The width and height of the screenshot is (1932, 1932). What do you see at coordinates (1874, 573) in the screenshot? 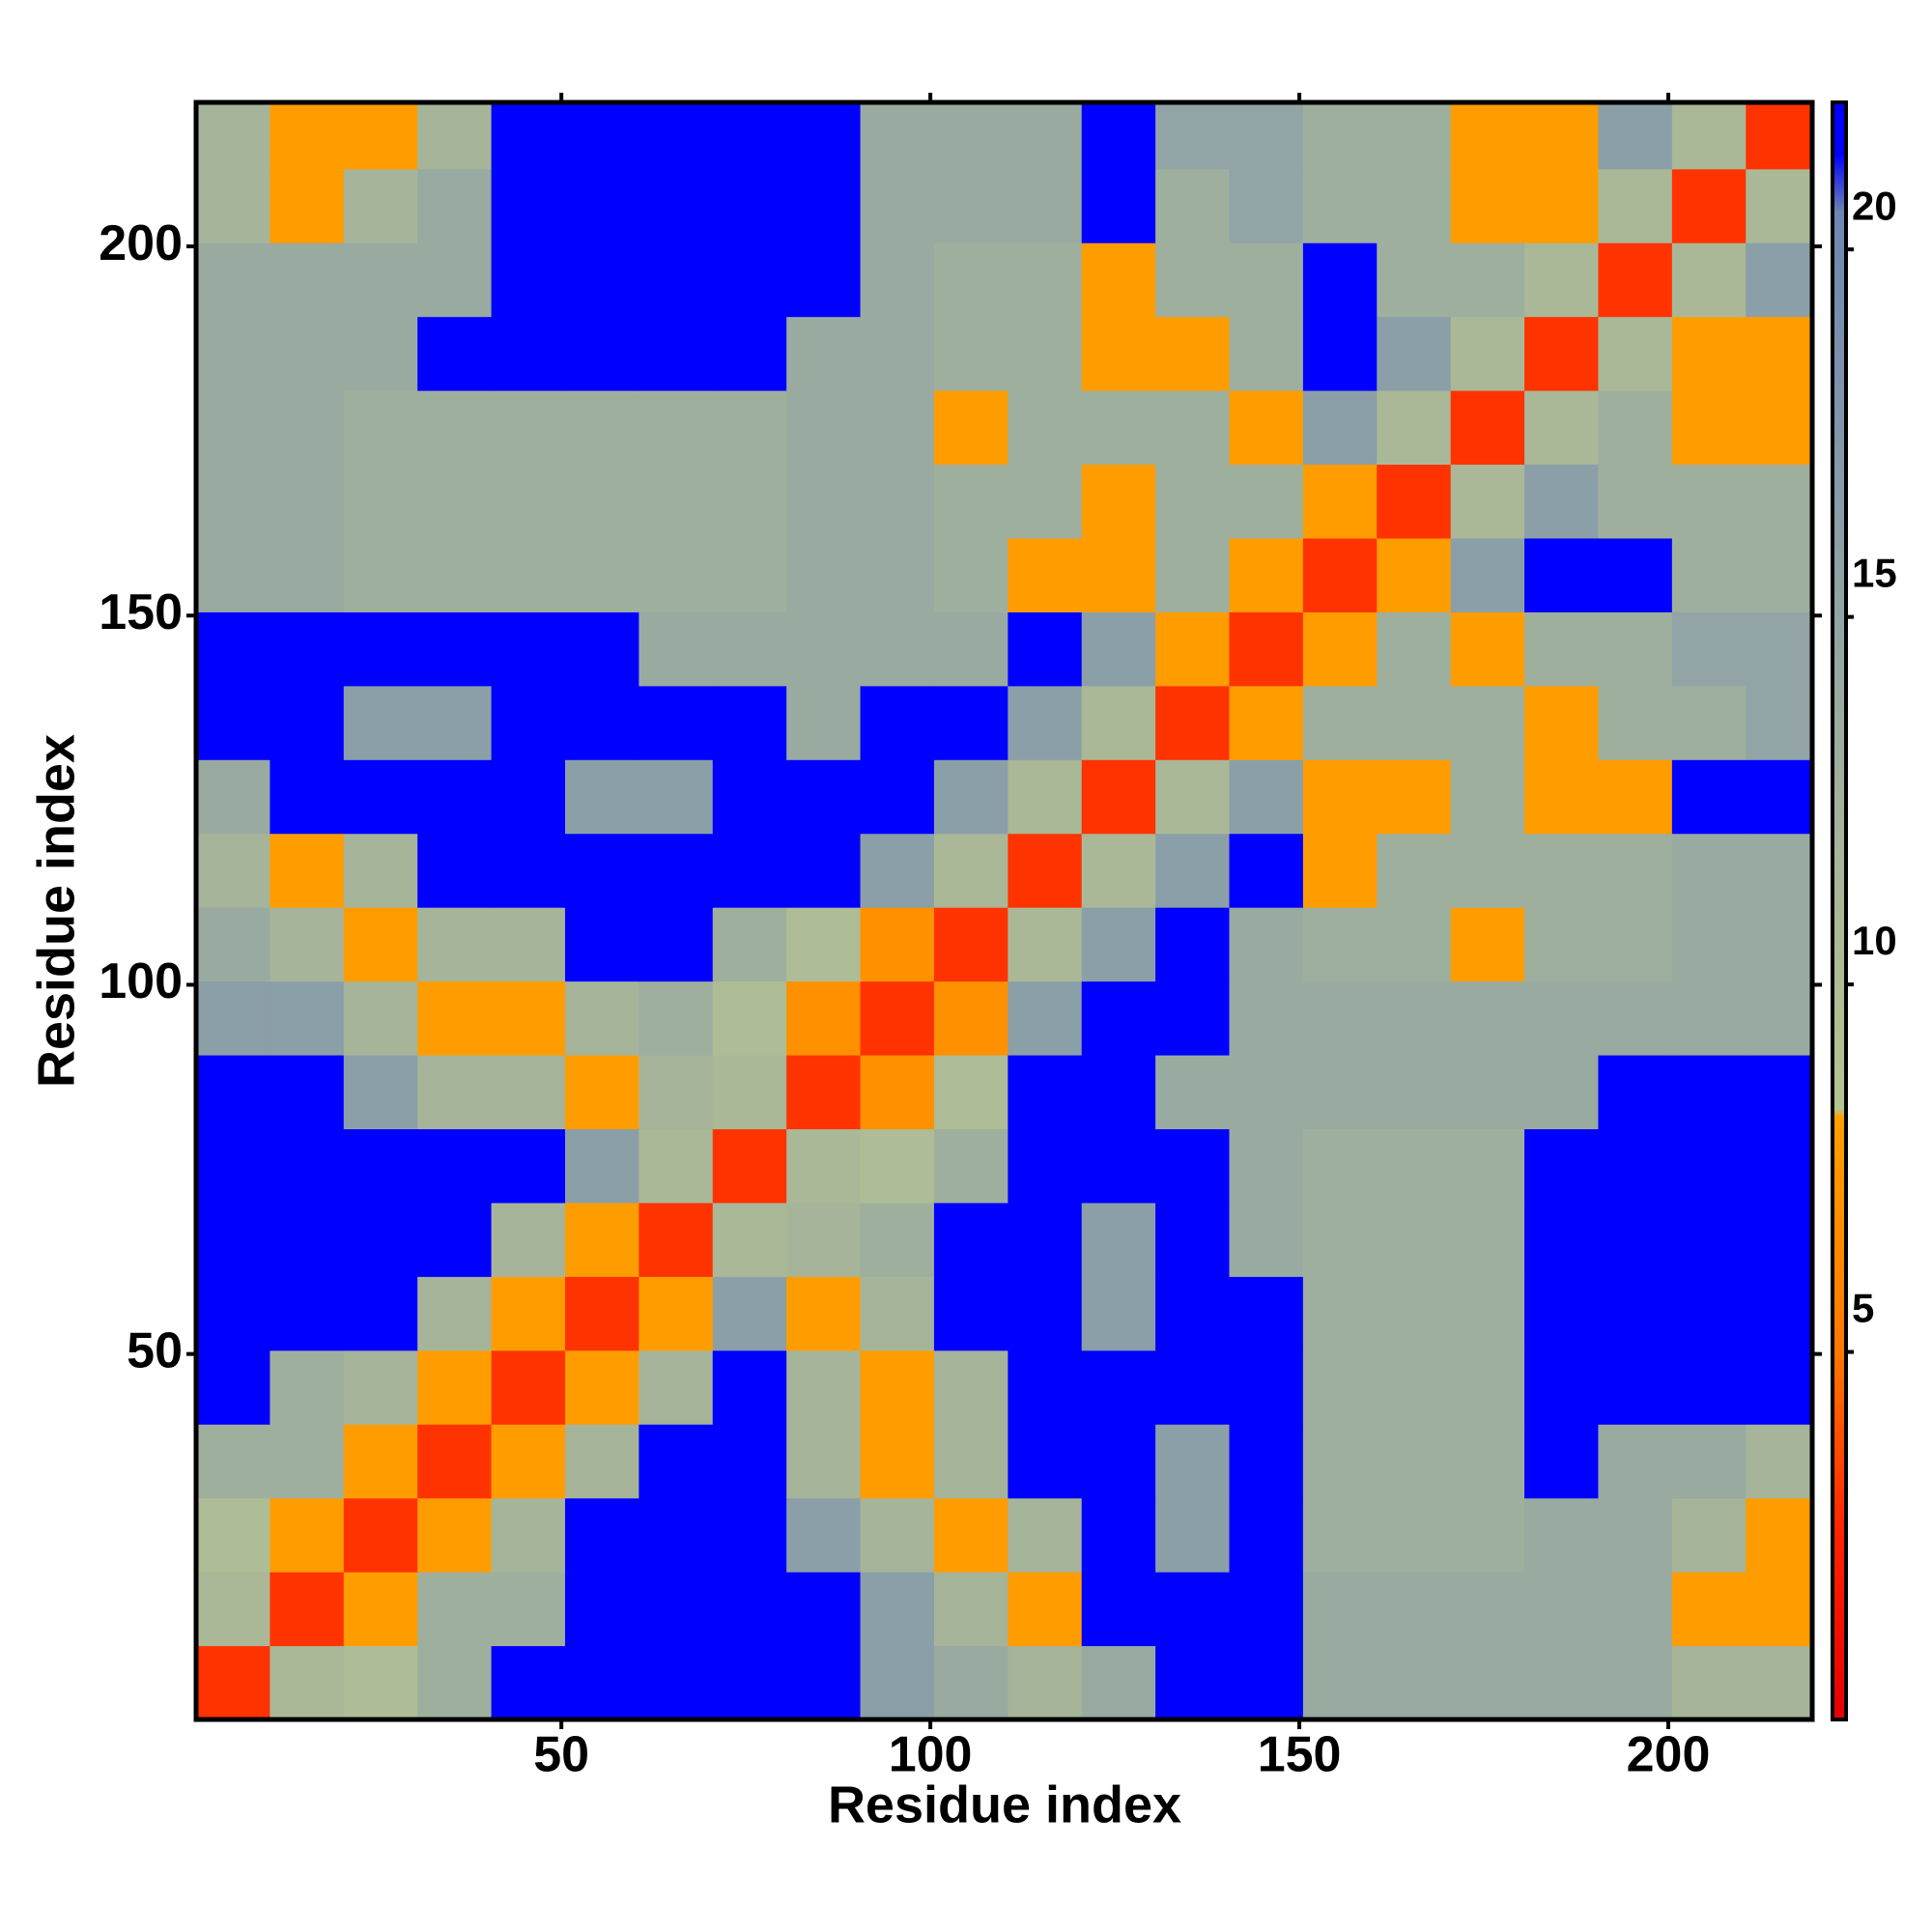
I see `colorbar-tick-label: 15` at bounding box center [1874, 573].